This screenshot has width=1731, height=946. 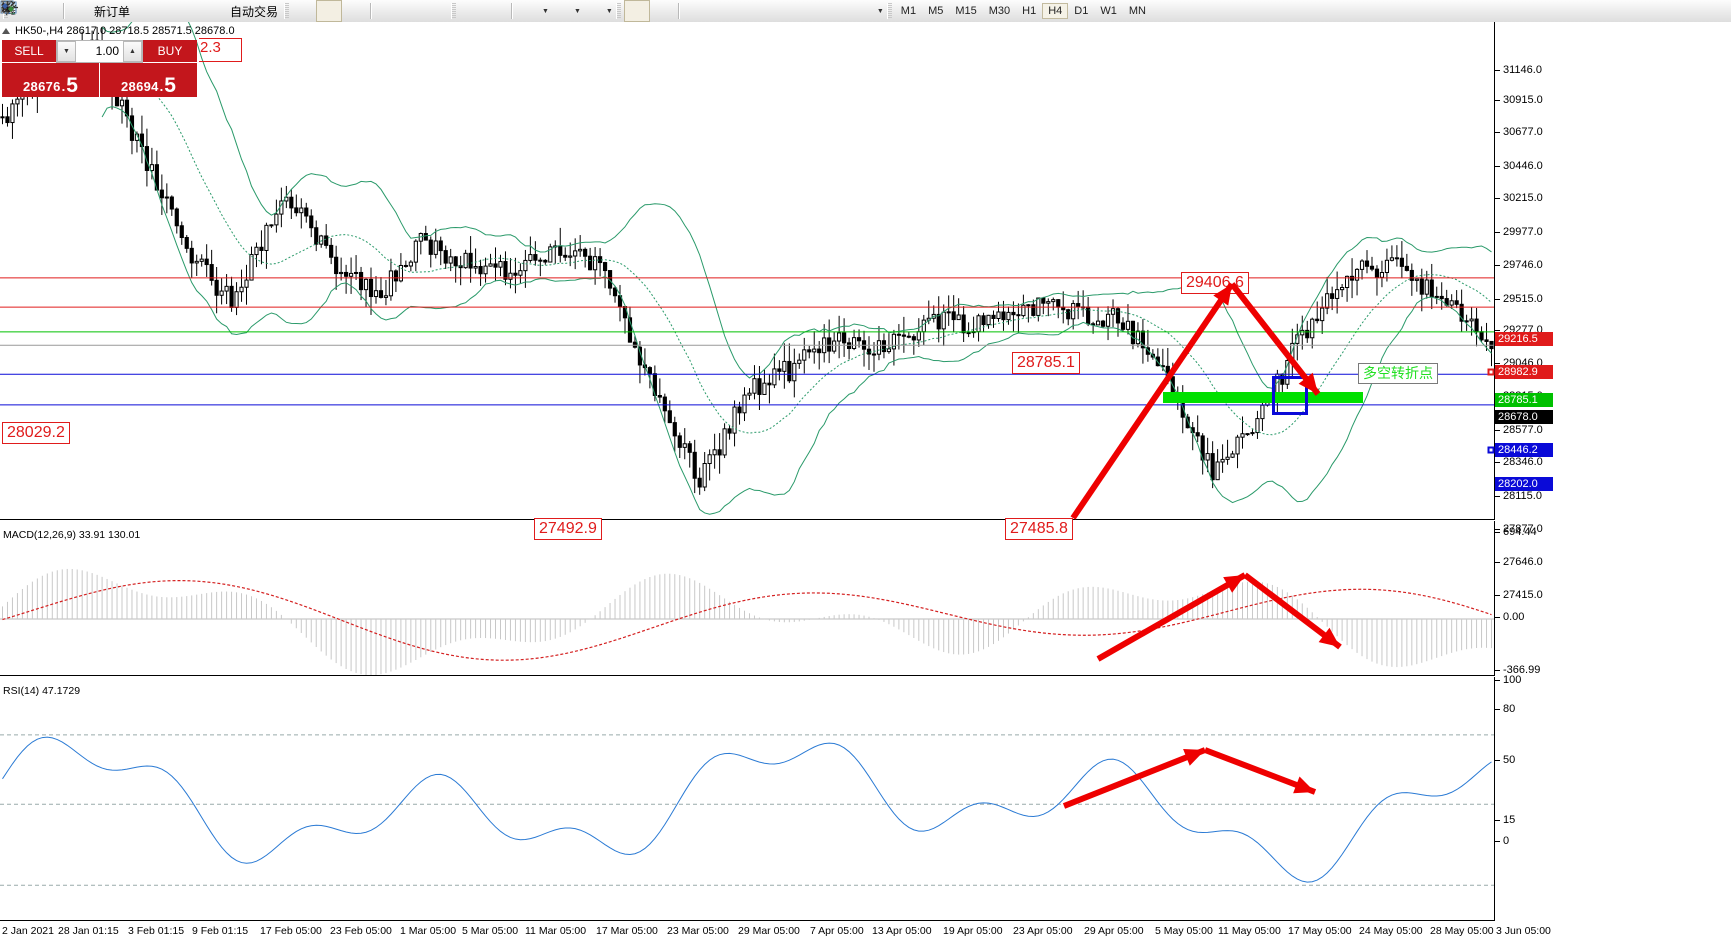 I want to click on vertical-line-icon, so click(x=357, y=11).